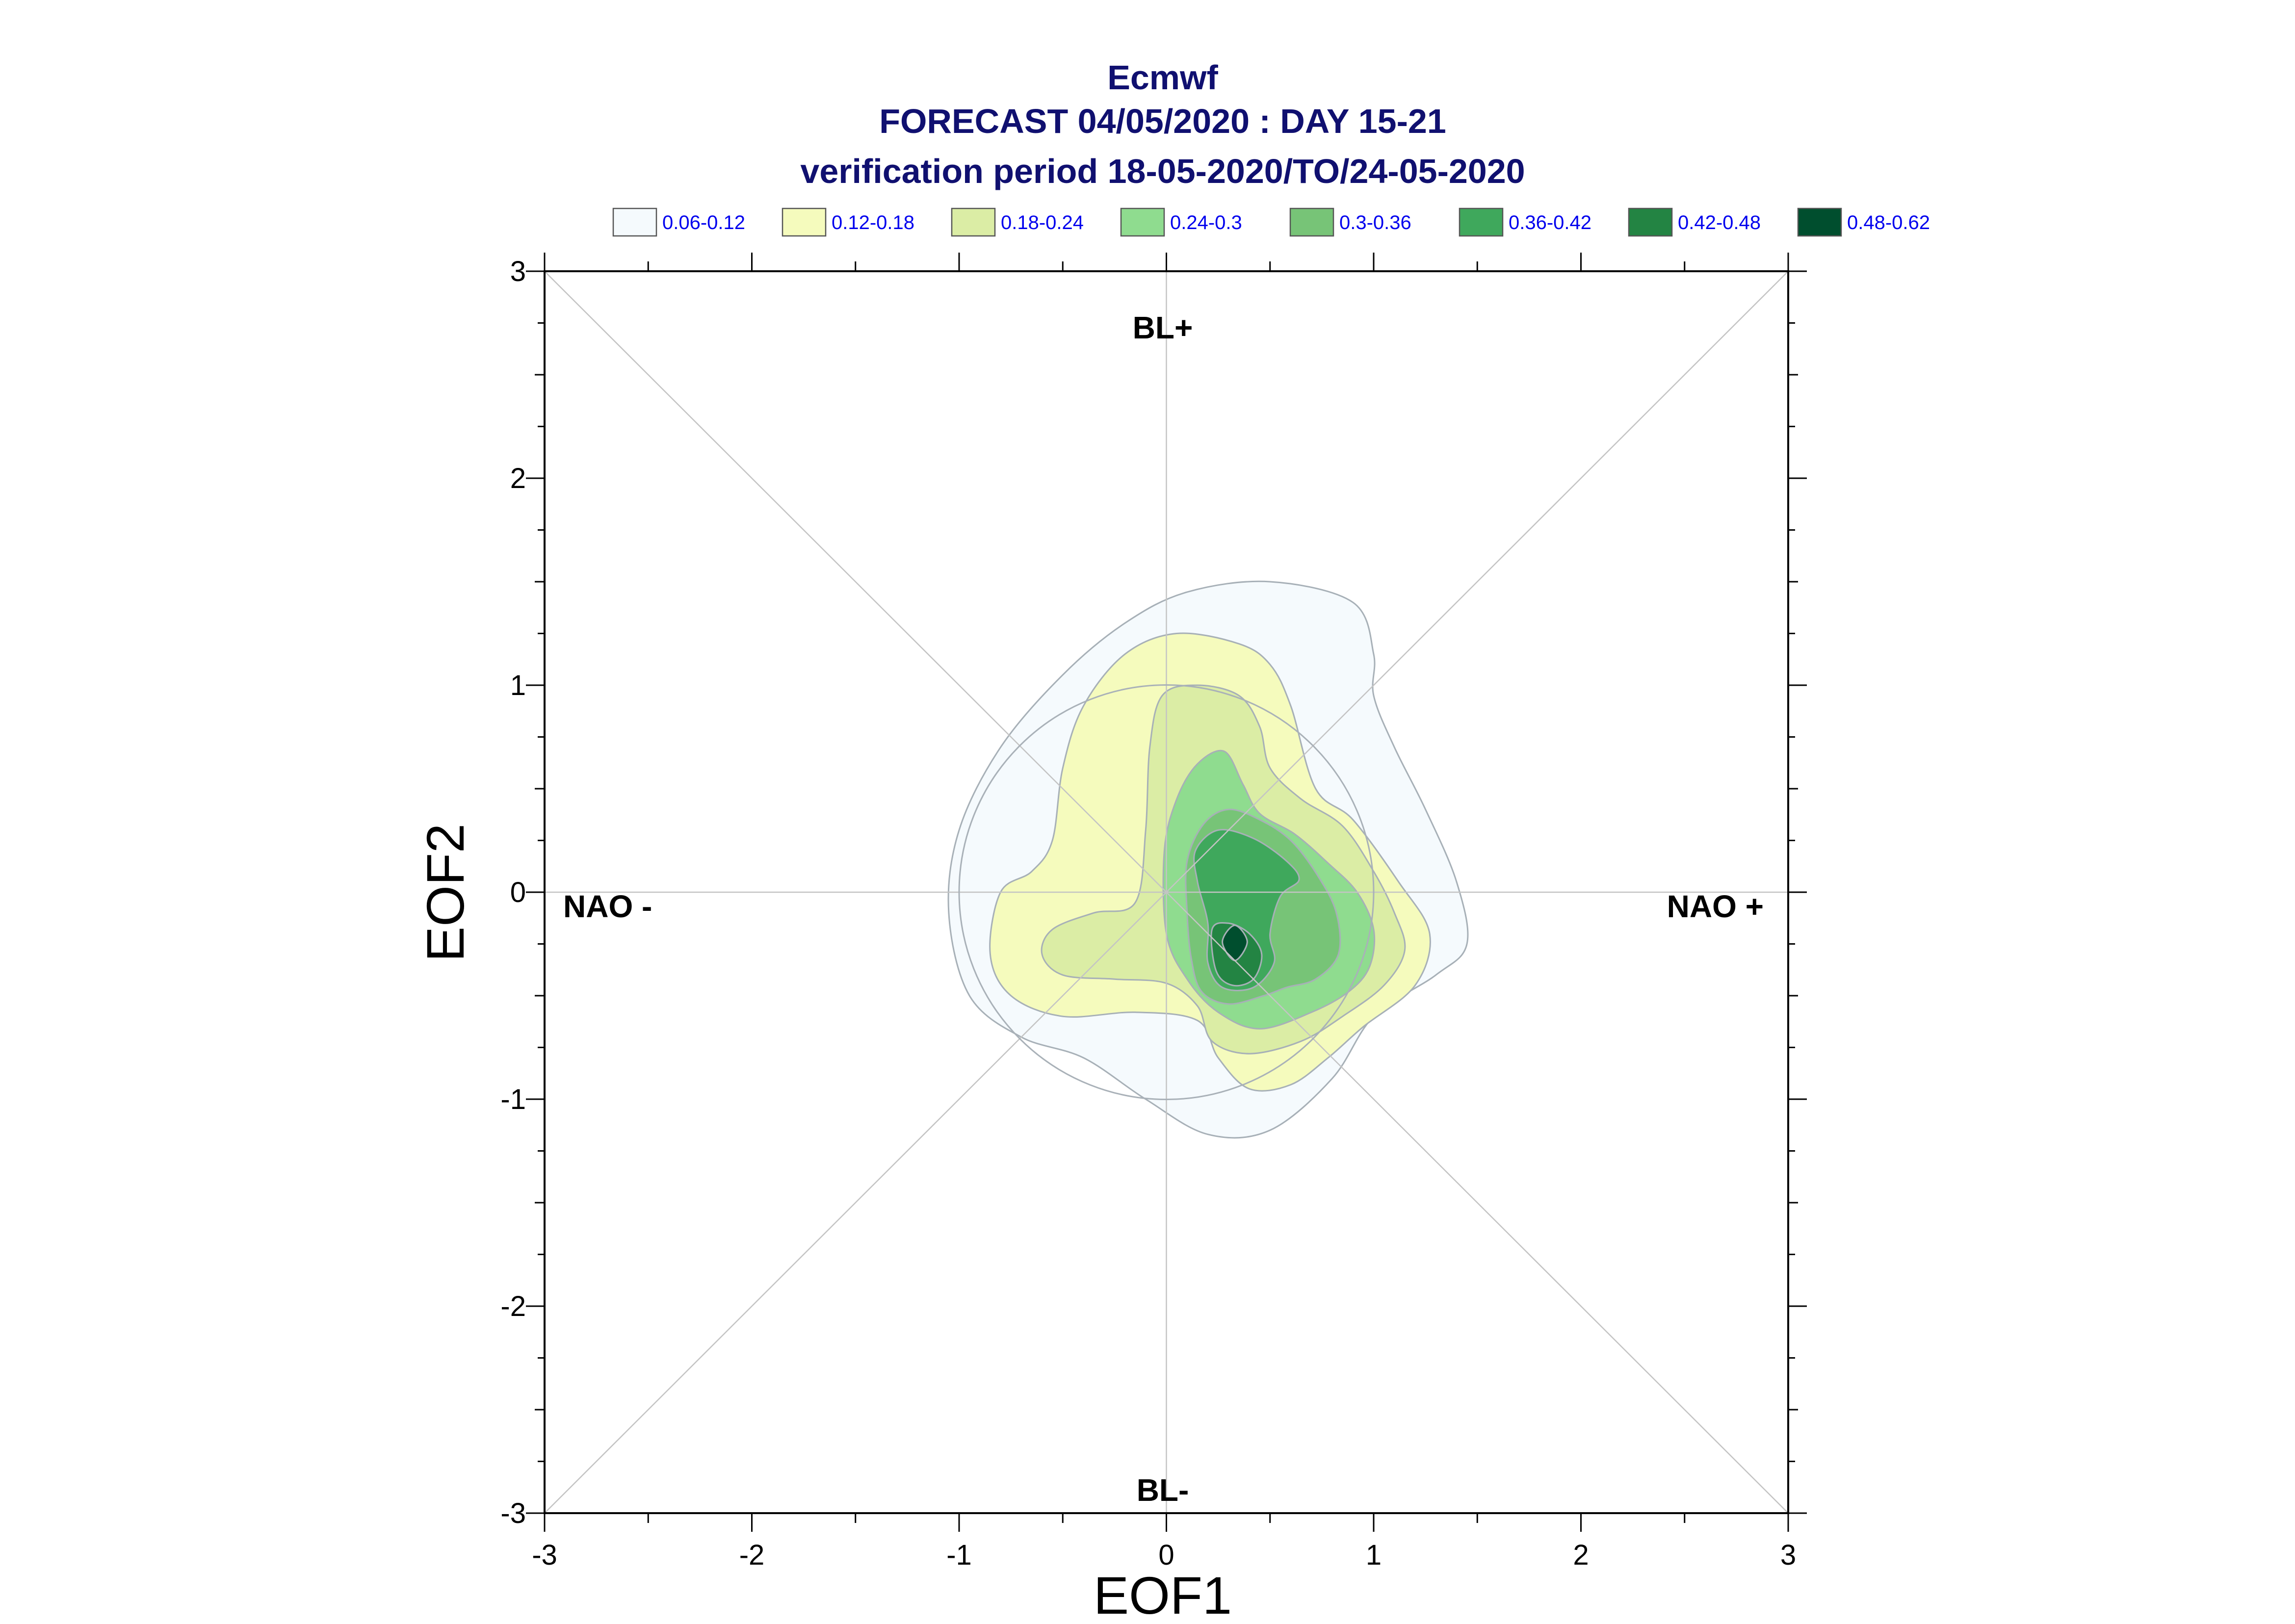  What do you see at coordinates (513, 1099) in the screenshot?
I see `y-tick-label: -1` at bounding box center [513, 1099].